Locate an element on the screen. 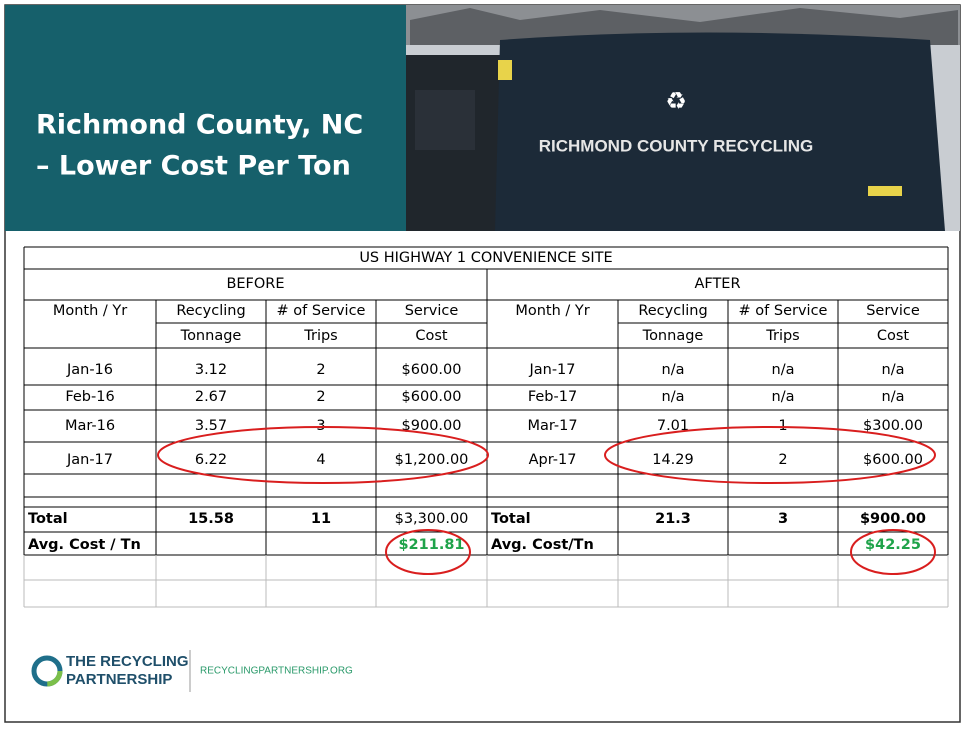  cell-text: 4 is located at coordinates (320, 460).